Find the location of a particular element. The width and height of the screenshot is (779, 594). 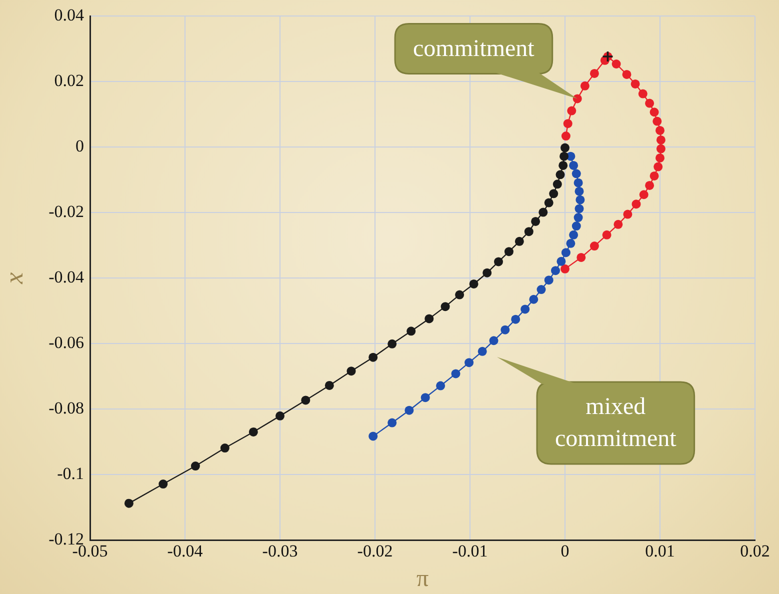

y-axis-title: x is located at coordinates (14, 278).